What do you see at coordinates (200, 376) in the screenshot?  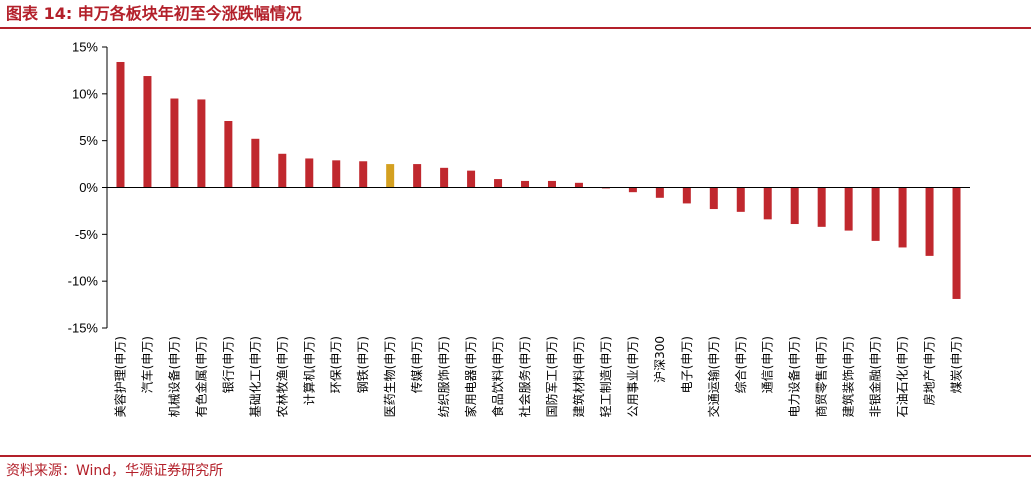 I see `x-tick-label: 有色金属(申万)` at bounding box center [200, 376].